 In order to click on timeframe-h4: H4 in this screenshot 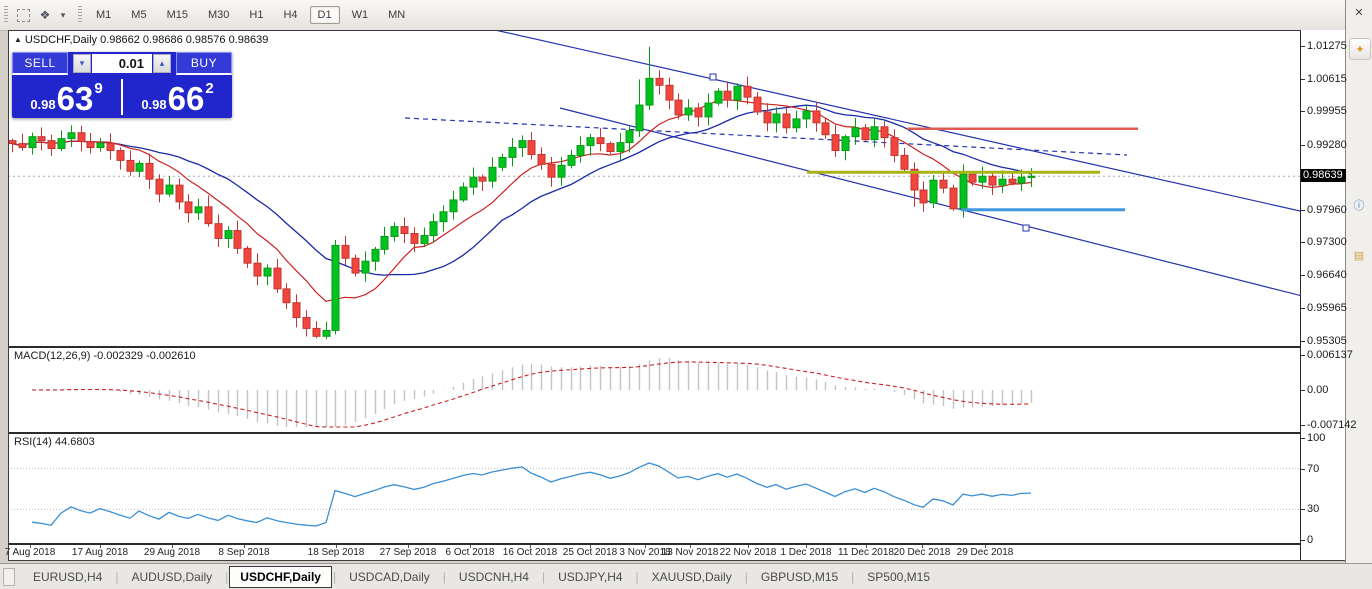, I will do `click(290, 15)`.